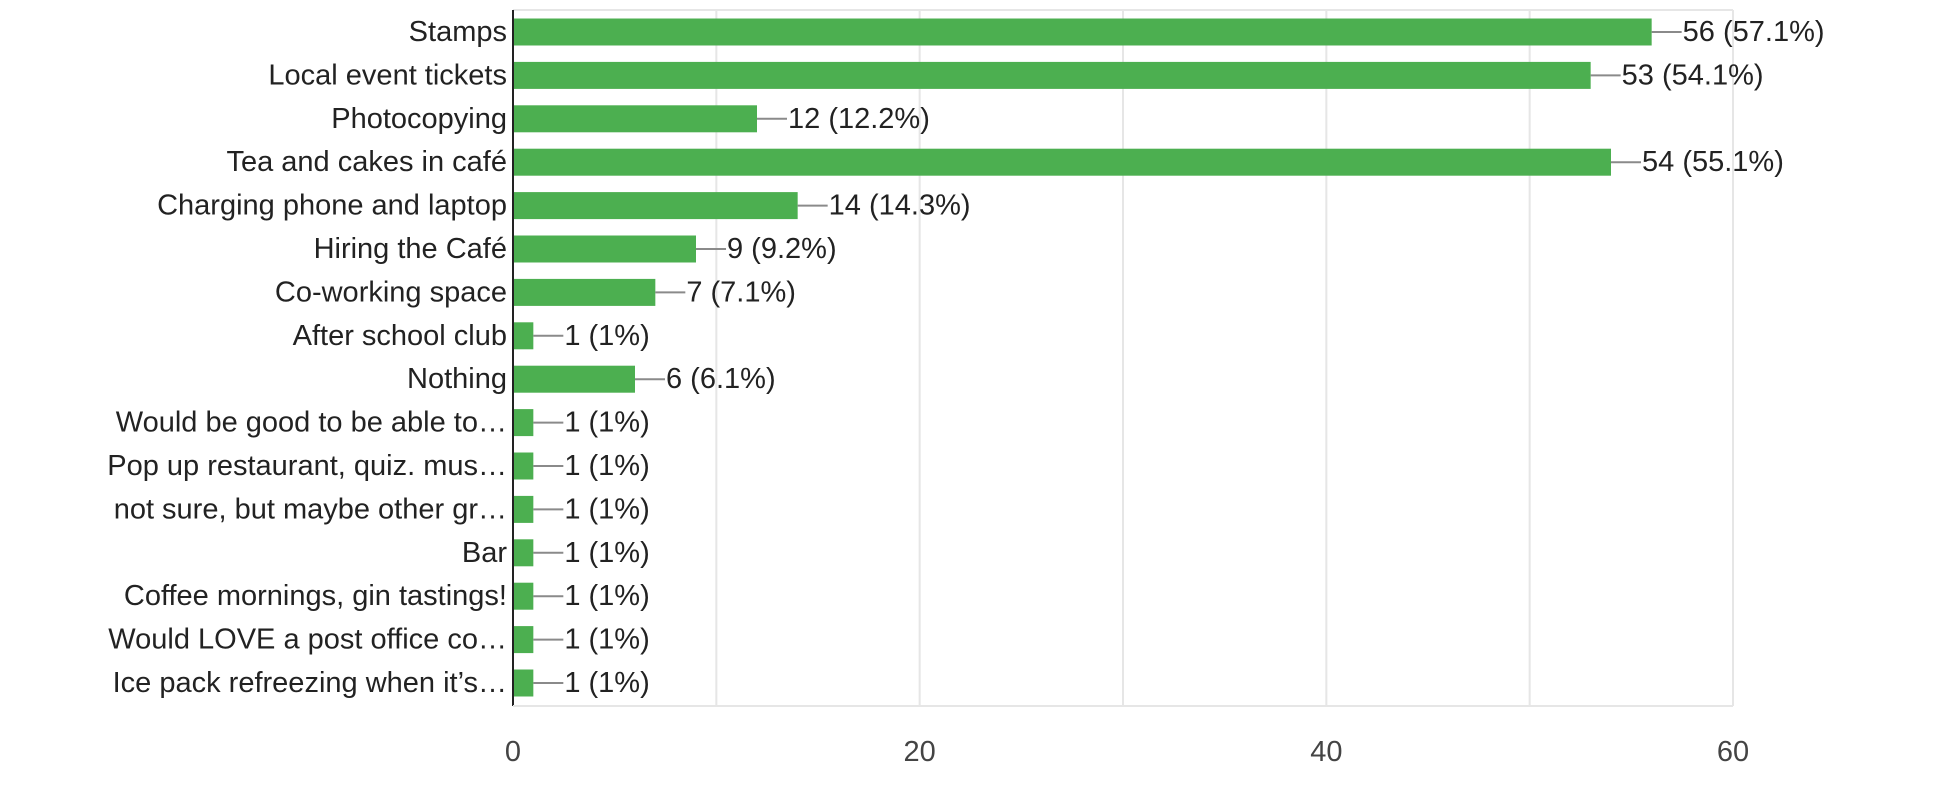 This screenshot has width=1953, height=802. What do you see at coordinates (1754, 32) in the screenshot?
I see `data-label: 56 (57.1%)` at bounding box center [1754, 32].